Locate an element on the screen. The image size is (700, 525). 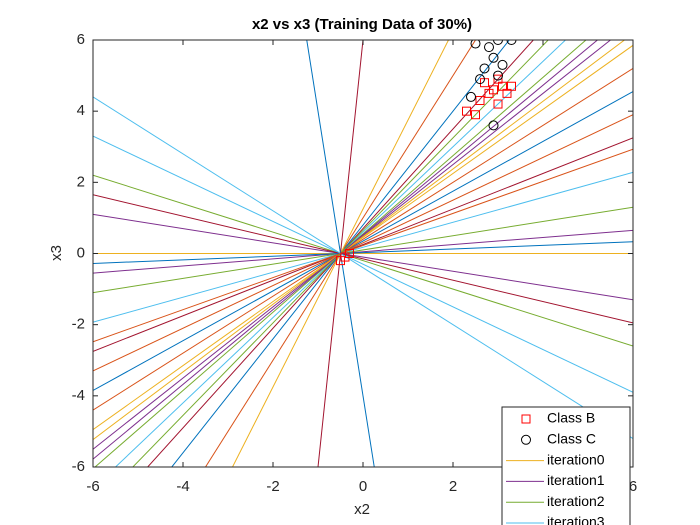
y-tick-label: -2 is located at coordinates (78, 324).